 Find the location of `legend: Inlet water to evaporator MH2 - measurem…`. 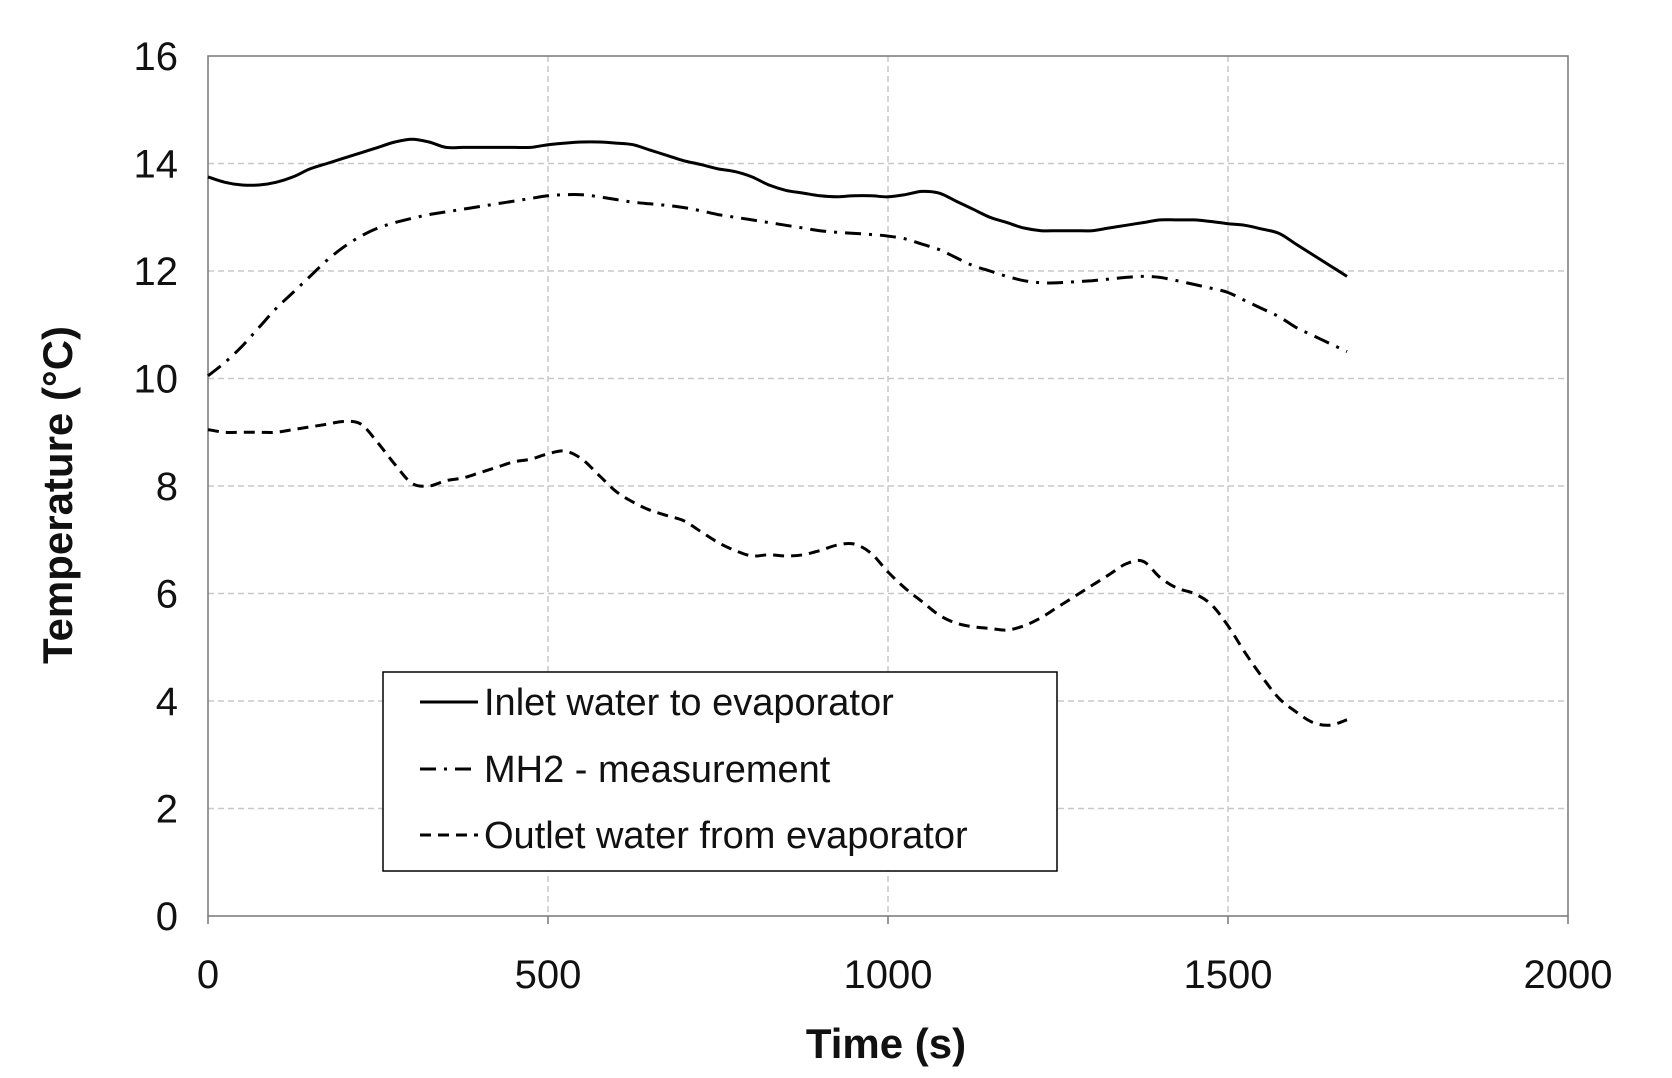

legend: Inlet water to evaporator MH2 - measurem… is located at coordinates (720, 771).